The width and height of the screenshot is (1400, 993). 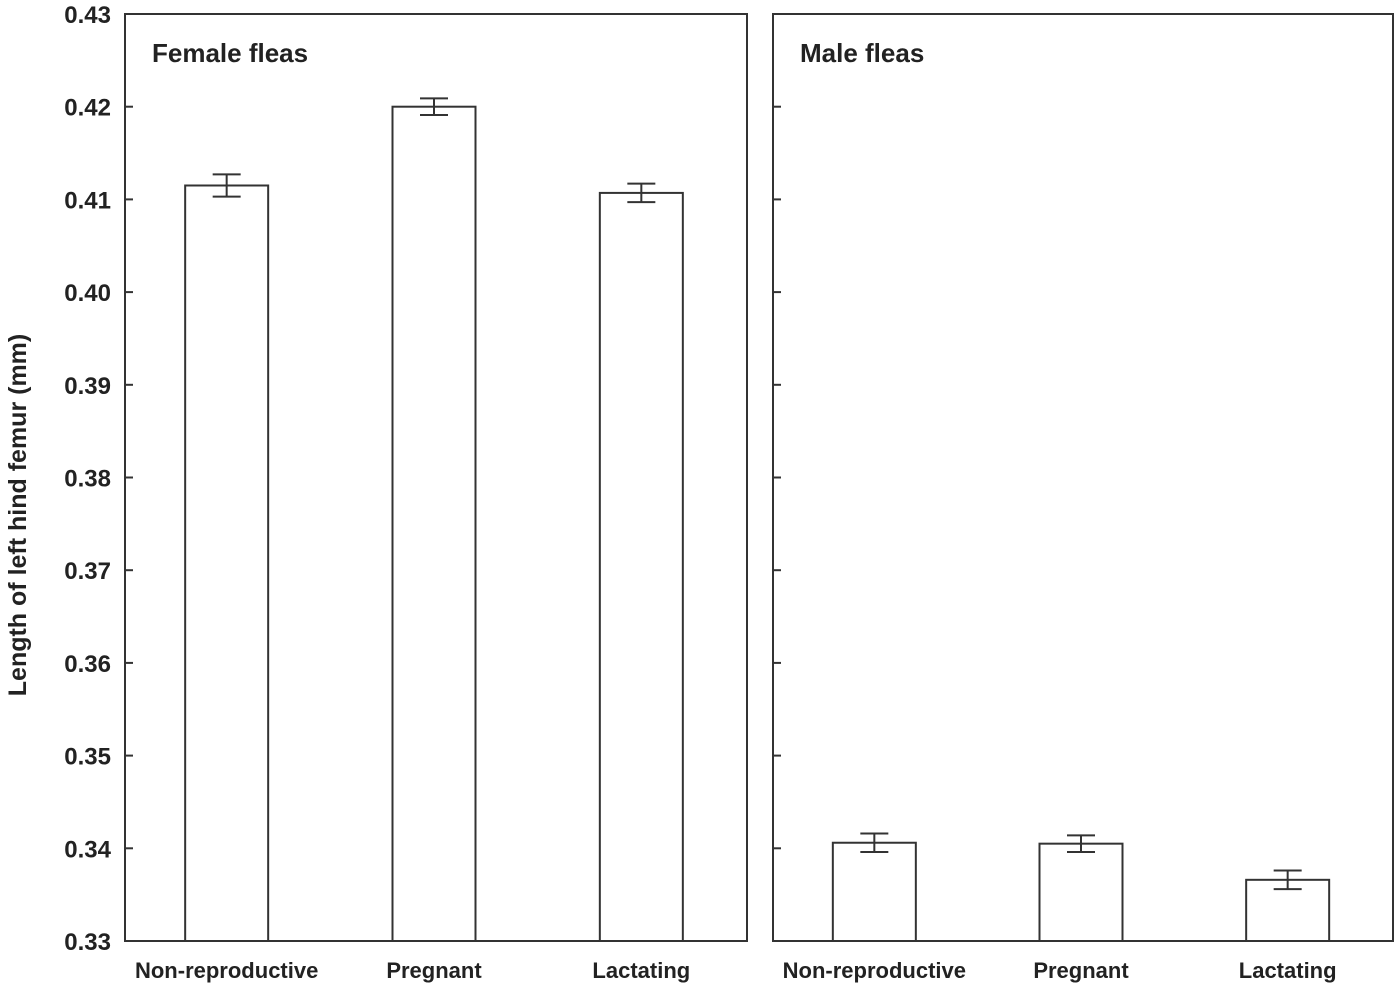 I want to click on y-tick-label: 0.37, so click(x=87, y=571).